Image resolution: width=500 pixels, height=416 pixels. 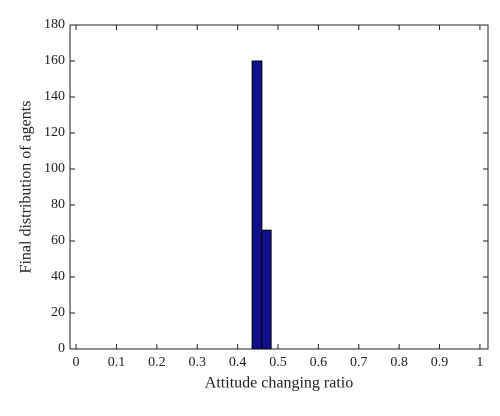 What do you see at coordinates (58, 276) in the screenshot?
I see `y-tick-label: 40` at bounding box center [58, 276].